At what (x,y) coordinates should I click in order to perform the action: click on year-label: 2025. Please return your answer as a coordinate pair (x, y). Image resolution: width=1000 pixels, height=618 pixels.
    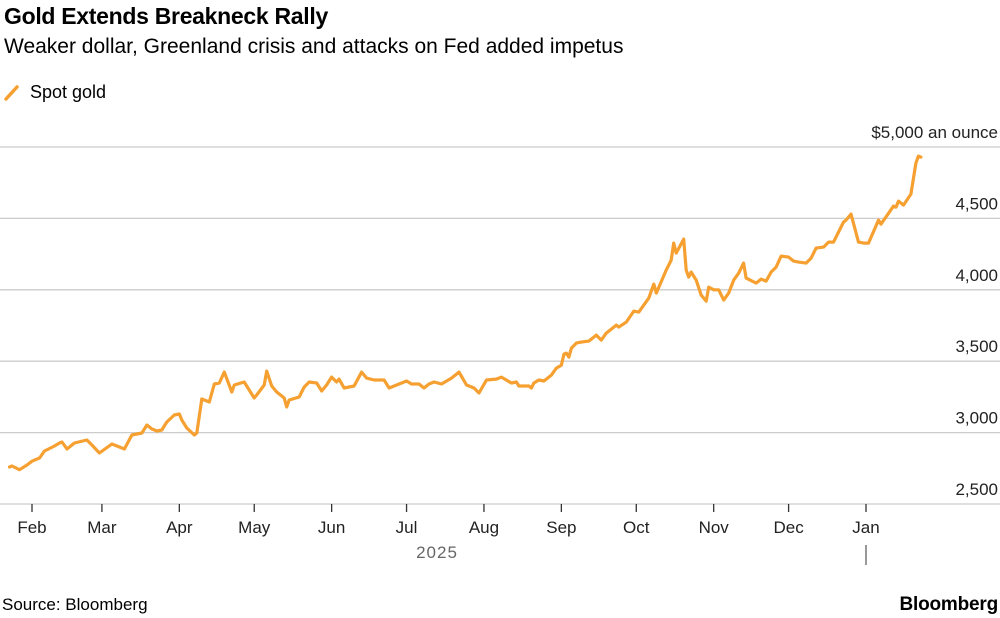
    Looking at the image, I should click on (437, 552).